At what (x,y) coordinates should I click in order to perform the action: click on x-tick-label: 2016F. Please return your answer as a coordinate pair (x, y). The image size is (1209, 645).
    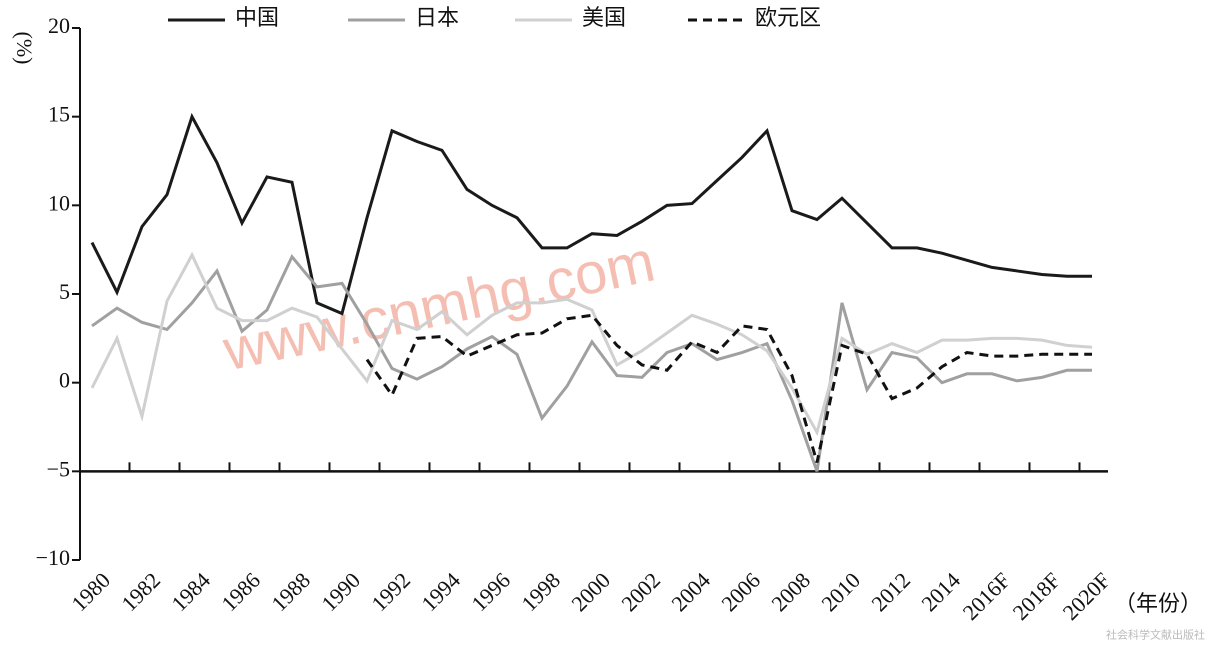
    Looking at the image, I should click on (986, 595).